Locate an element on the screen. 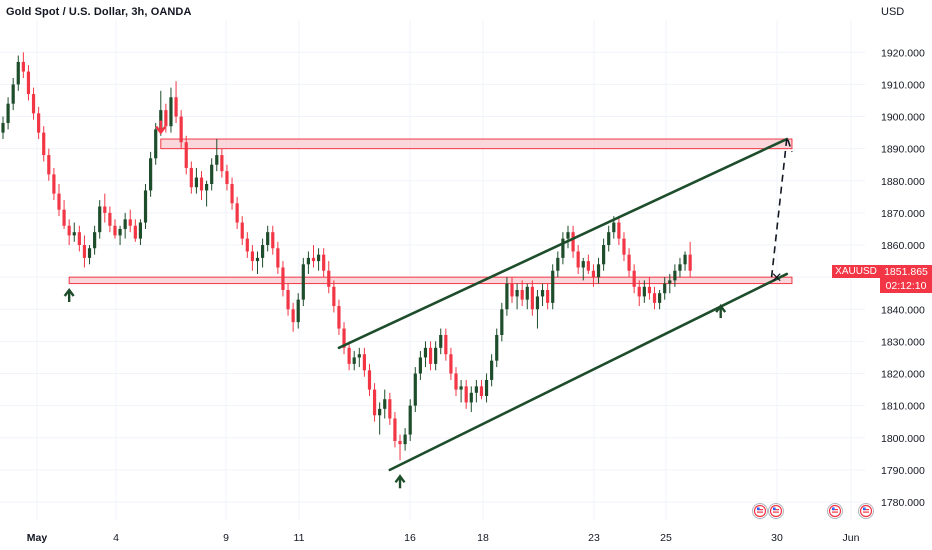 The height and width of the screenshot is (550, 932). time-axis: May 4 9 11 16 18 23 25 30 Jun is located at coordinates (443, 538).